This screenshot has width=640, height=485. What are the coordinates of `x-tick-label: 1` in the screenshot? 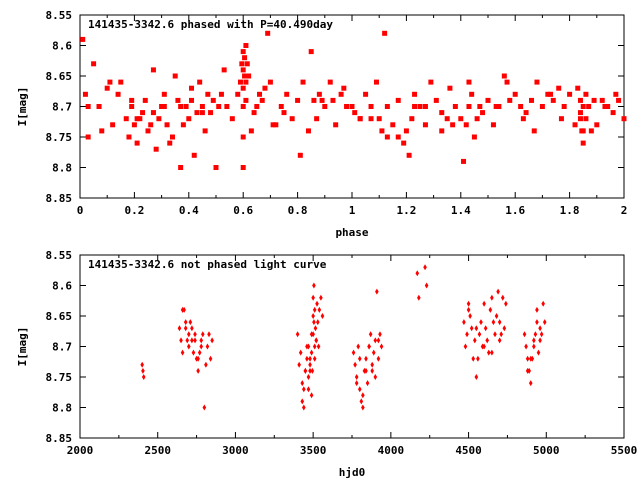 It's located at (352, 210).